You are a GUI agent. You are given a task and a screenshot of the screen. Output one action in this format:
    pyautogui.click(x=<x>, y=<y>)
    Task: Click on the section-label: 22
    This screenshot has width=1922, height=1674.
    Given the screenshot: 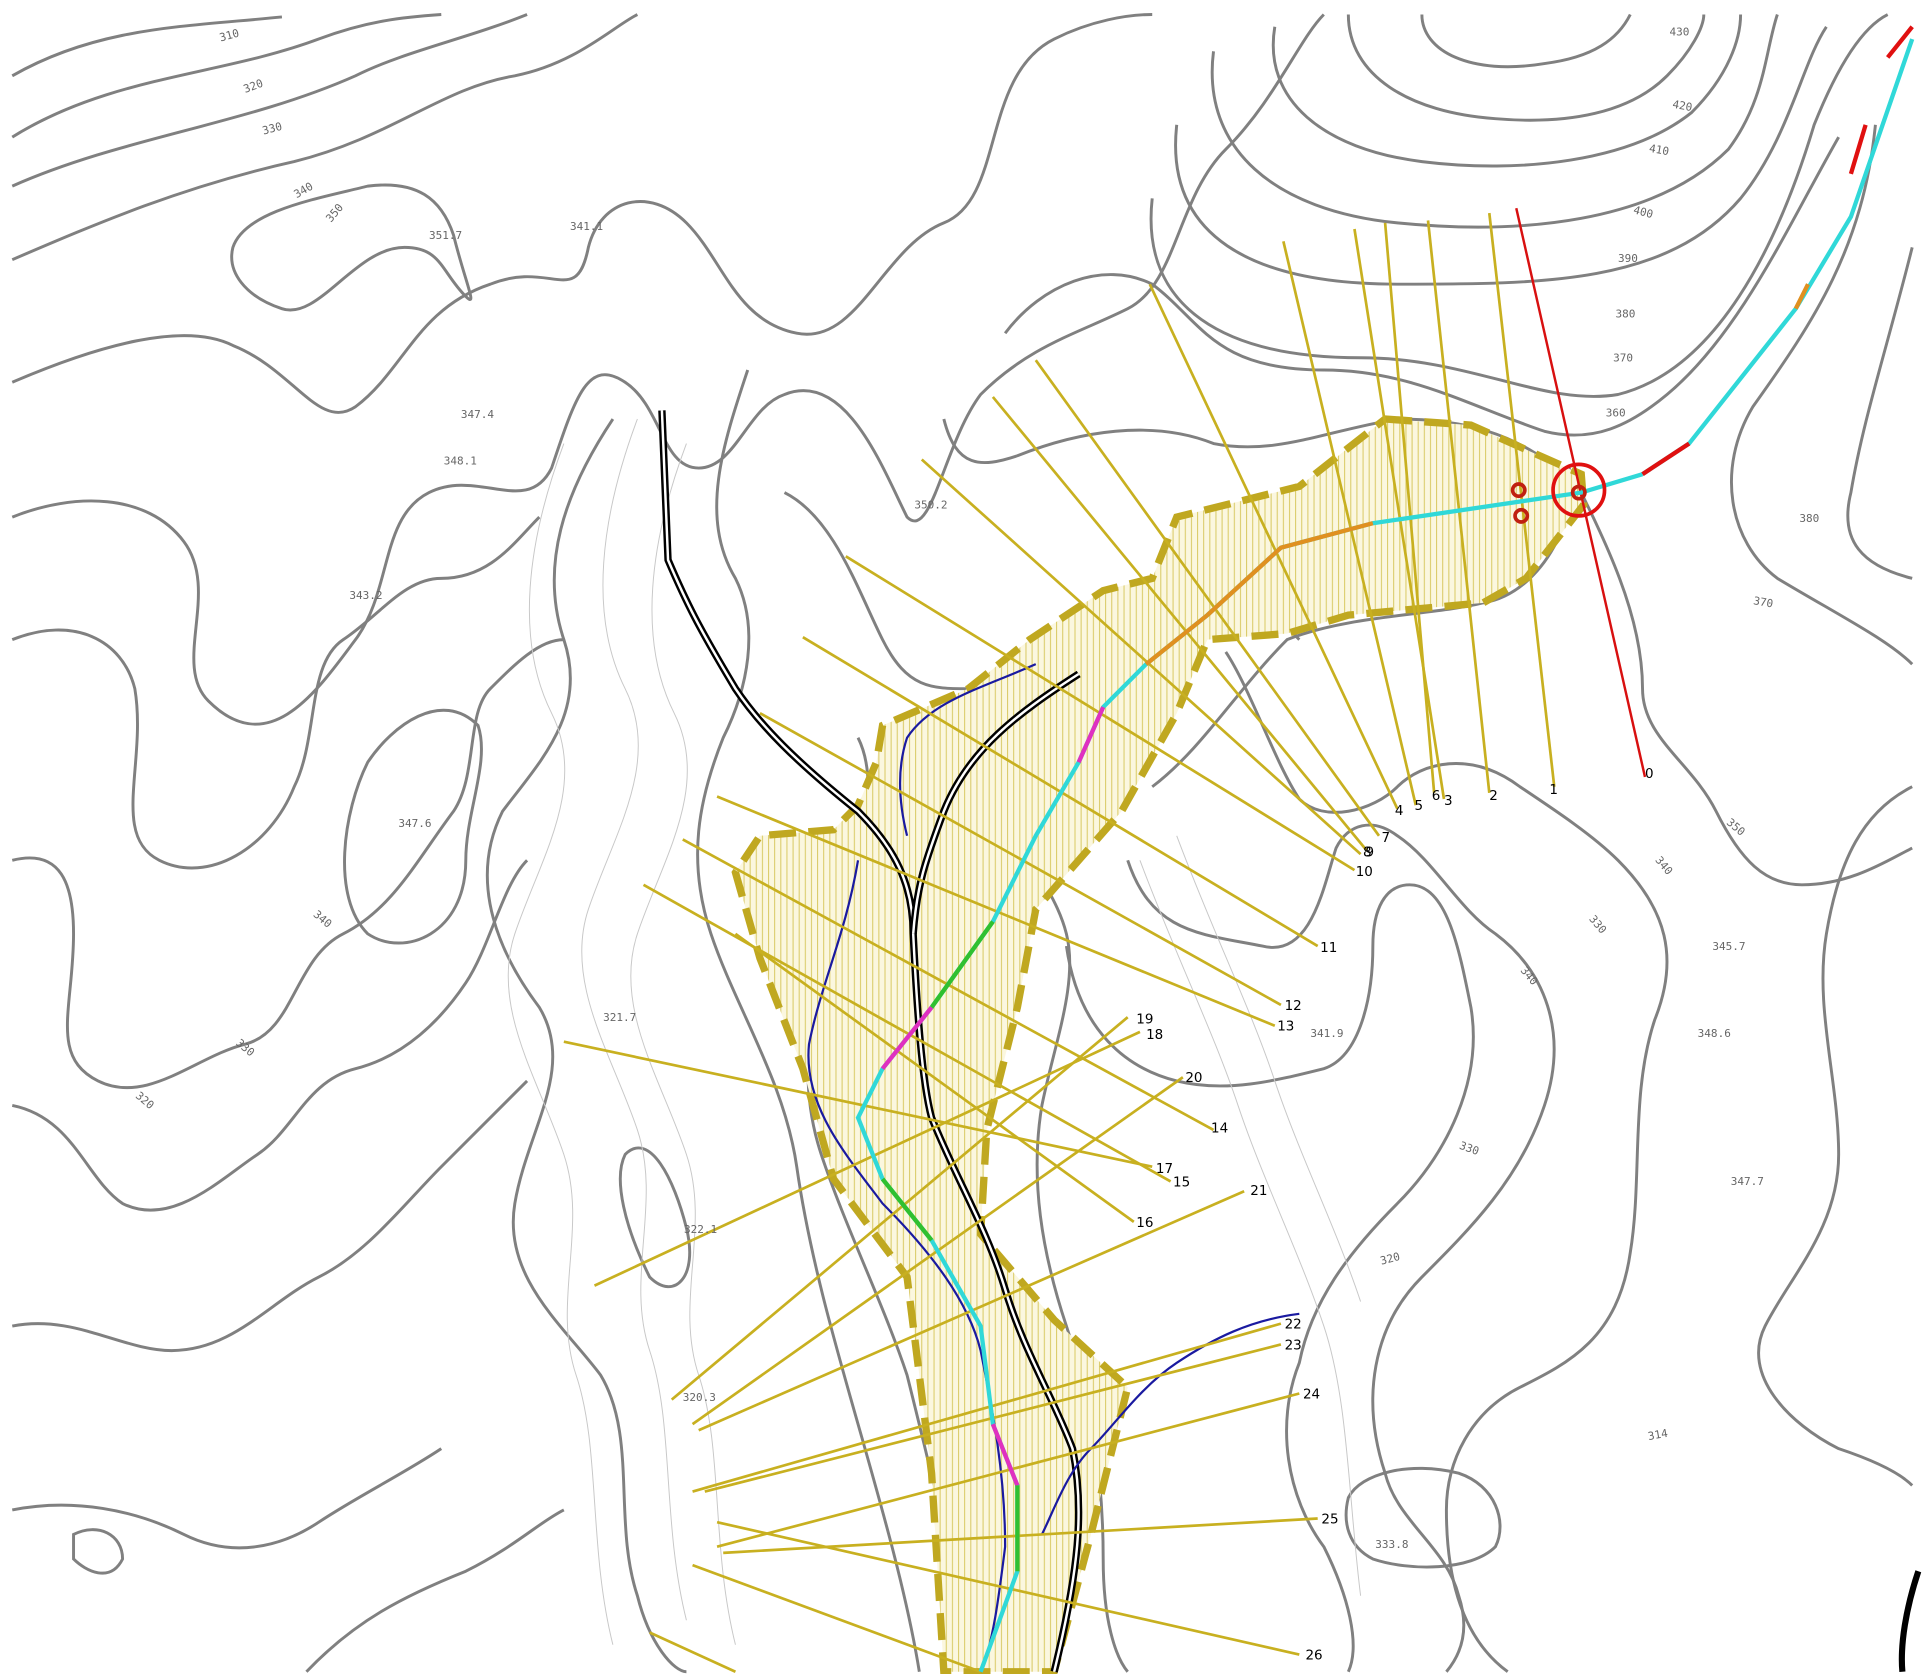 What is the action you would take?
    pyautogui.click(x=1293, y=1325)
    